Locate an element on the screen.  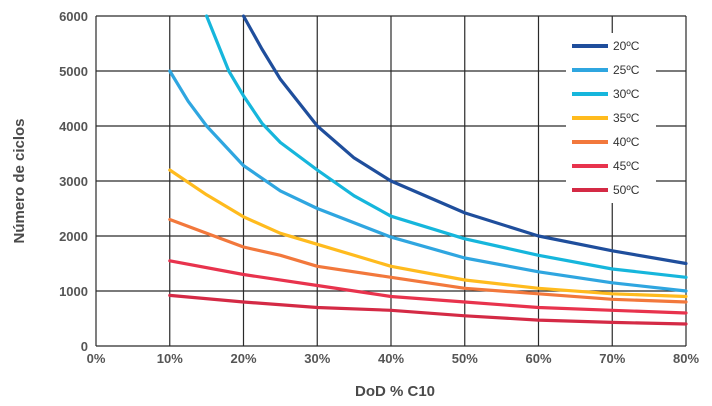
y-axis-title: Número de ciclos is located at coordinates (19, 180).